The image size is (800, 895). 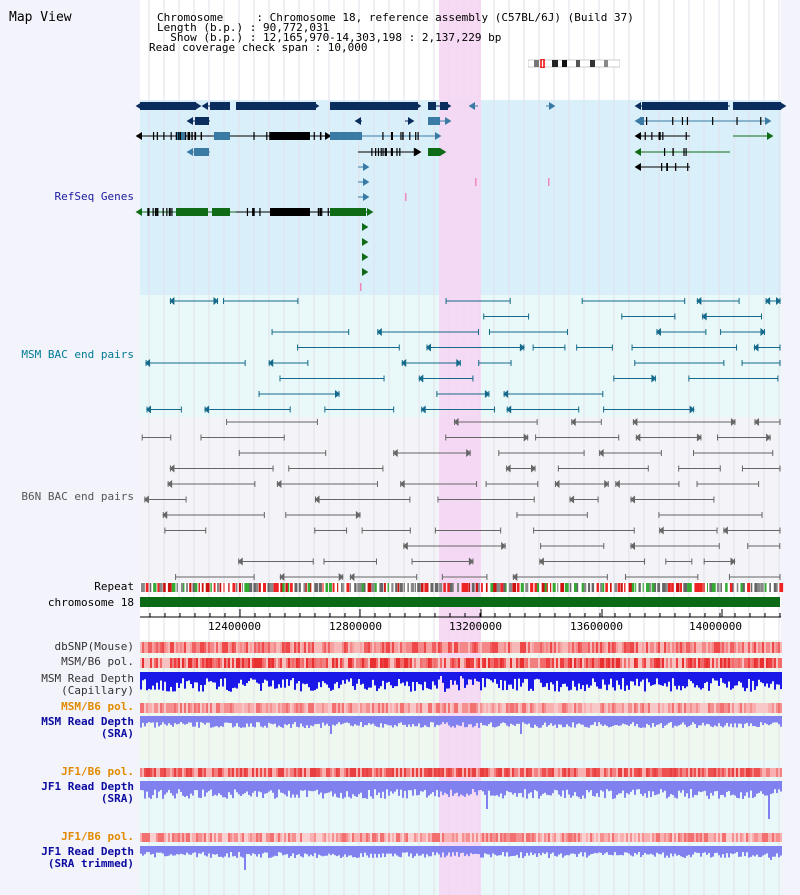 What do you see at coordinates (460, 447) in the screenshot?
I see `highlight-region` at bounding box center [460, 447].